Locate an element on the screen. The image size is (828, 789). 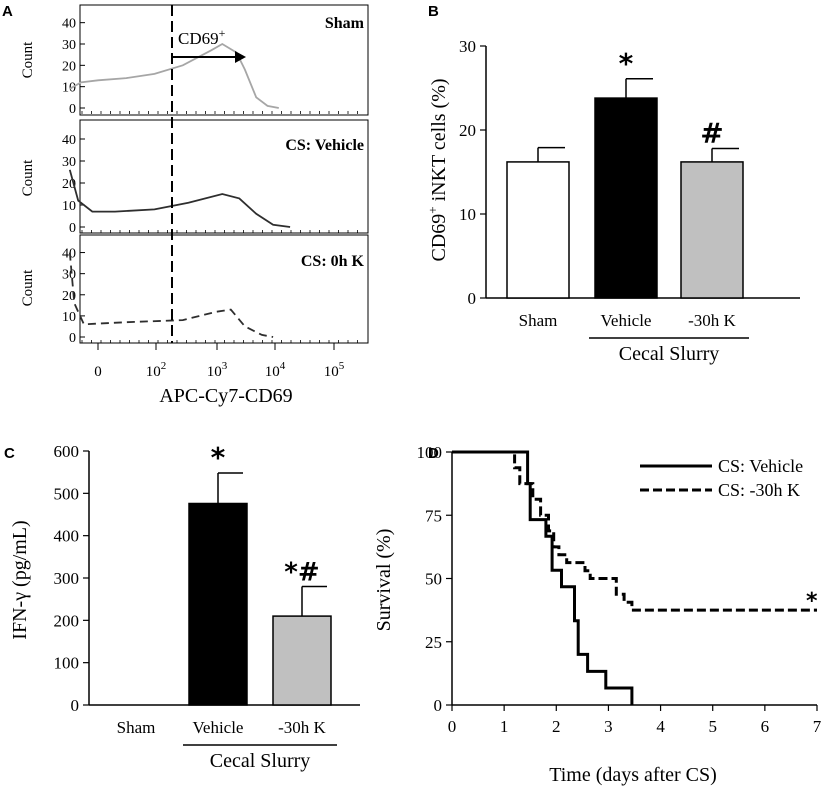
panel-a-label: A is located at coordinates (7, 11).